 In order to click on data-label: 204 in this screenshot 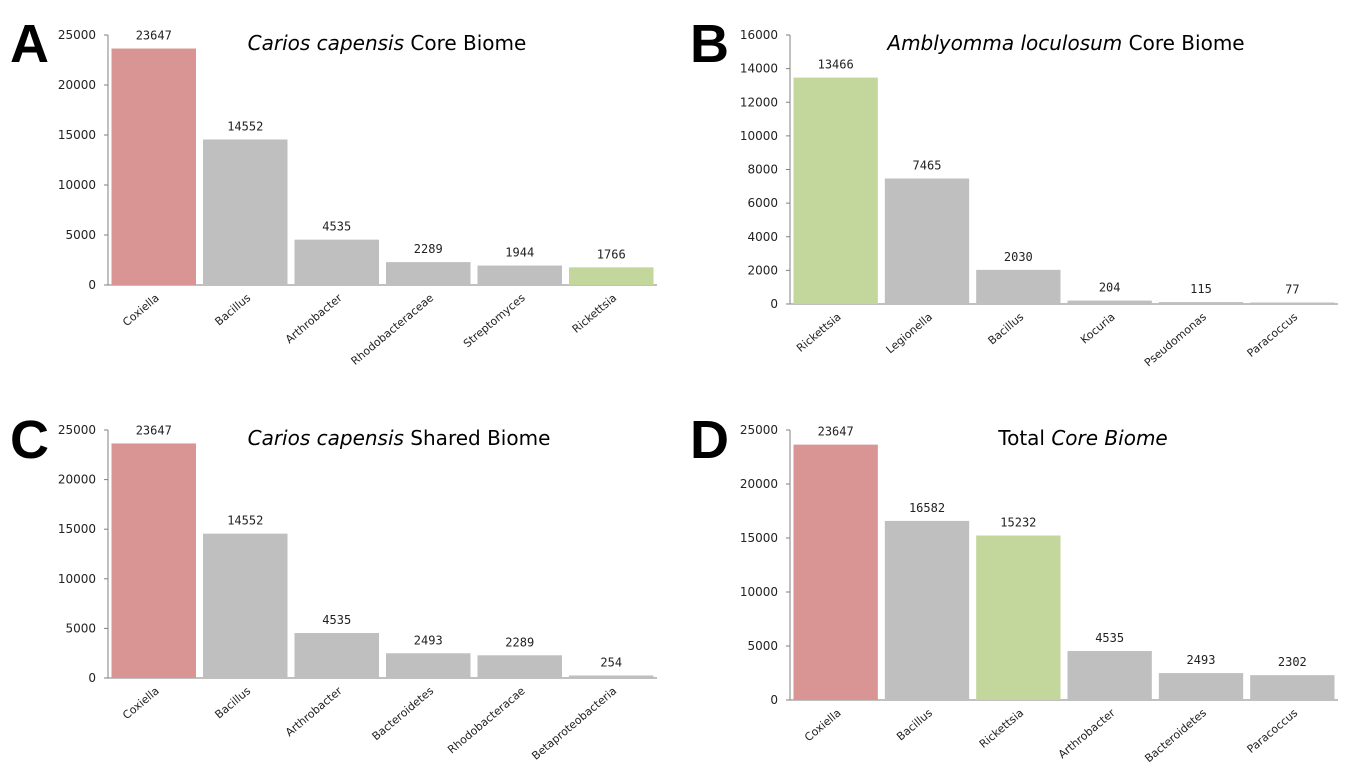, I will do `click(1110, 288)`.